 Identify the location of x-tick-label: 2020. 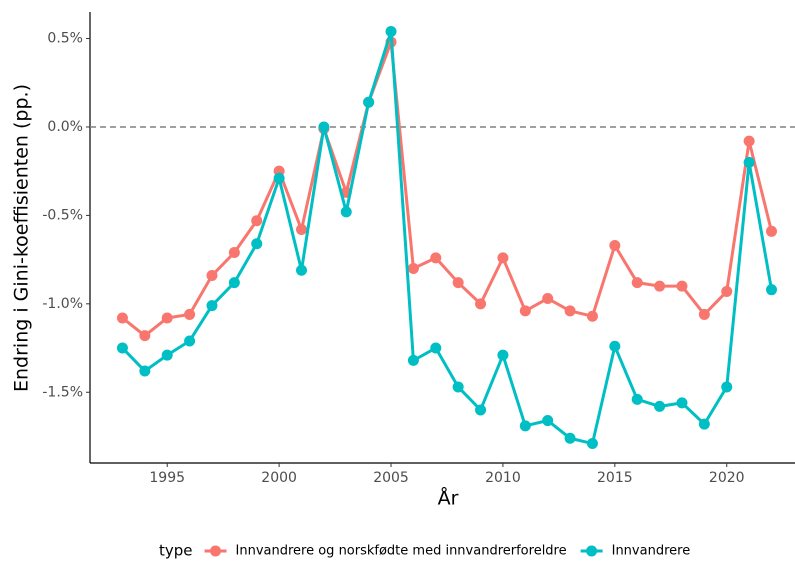
(727, 478).